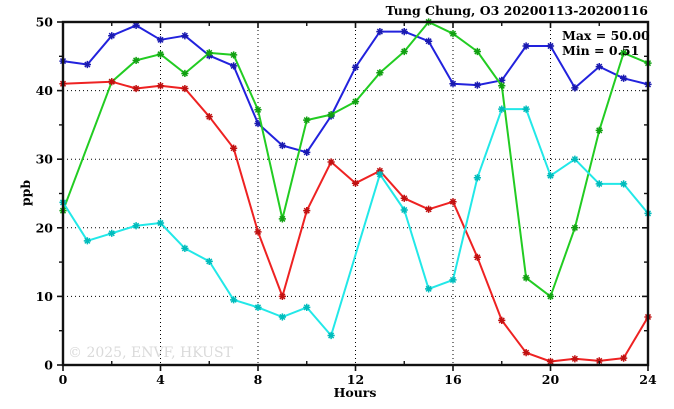 This screenshot has height=409, width=674. I want to click on x-axis-tick-label: 24, so click(648, 379).